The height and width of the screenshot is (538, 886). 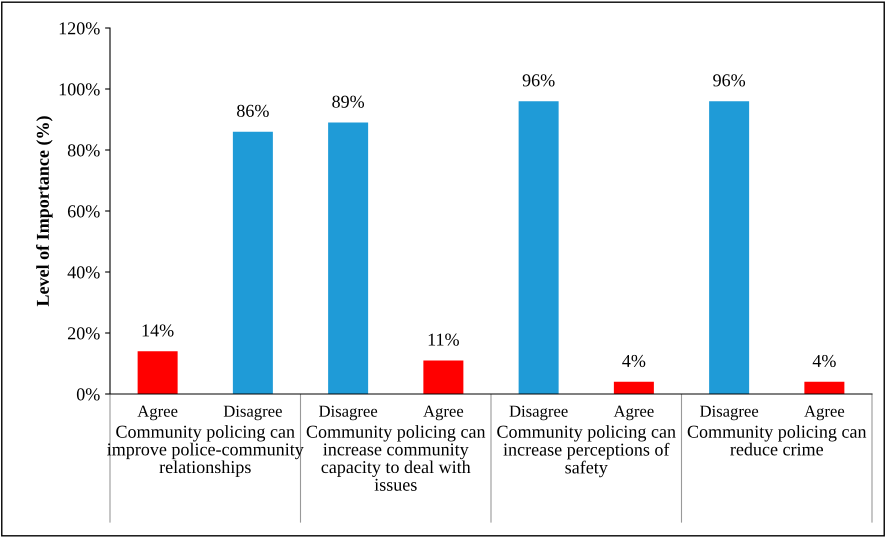 I want to click on data-label: 14%, so click(x=158, y=330).